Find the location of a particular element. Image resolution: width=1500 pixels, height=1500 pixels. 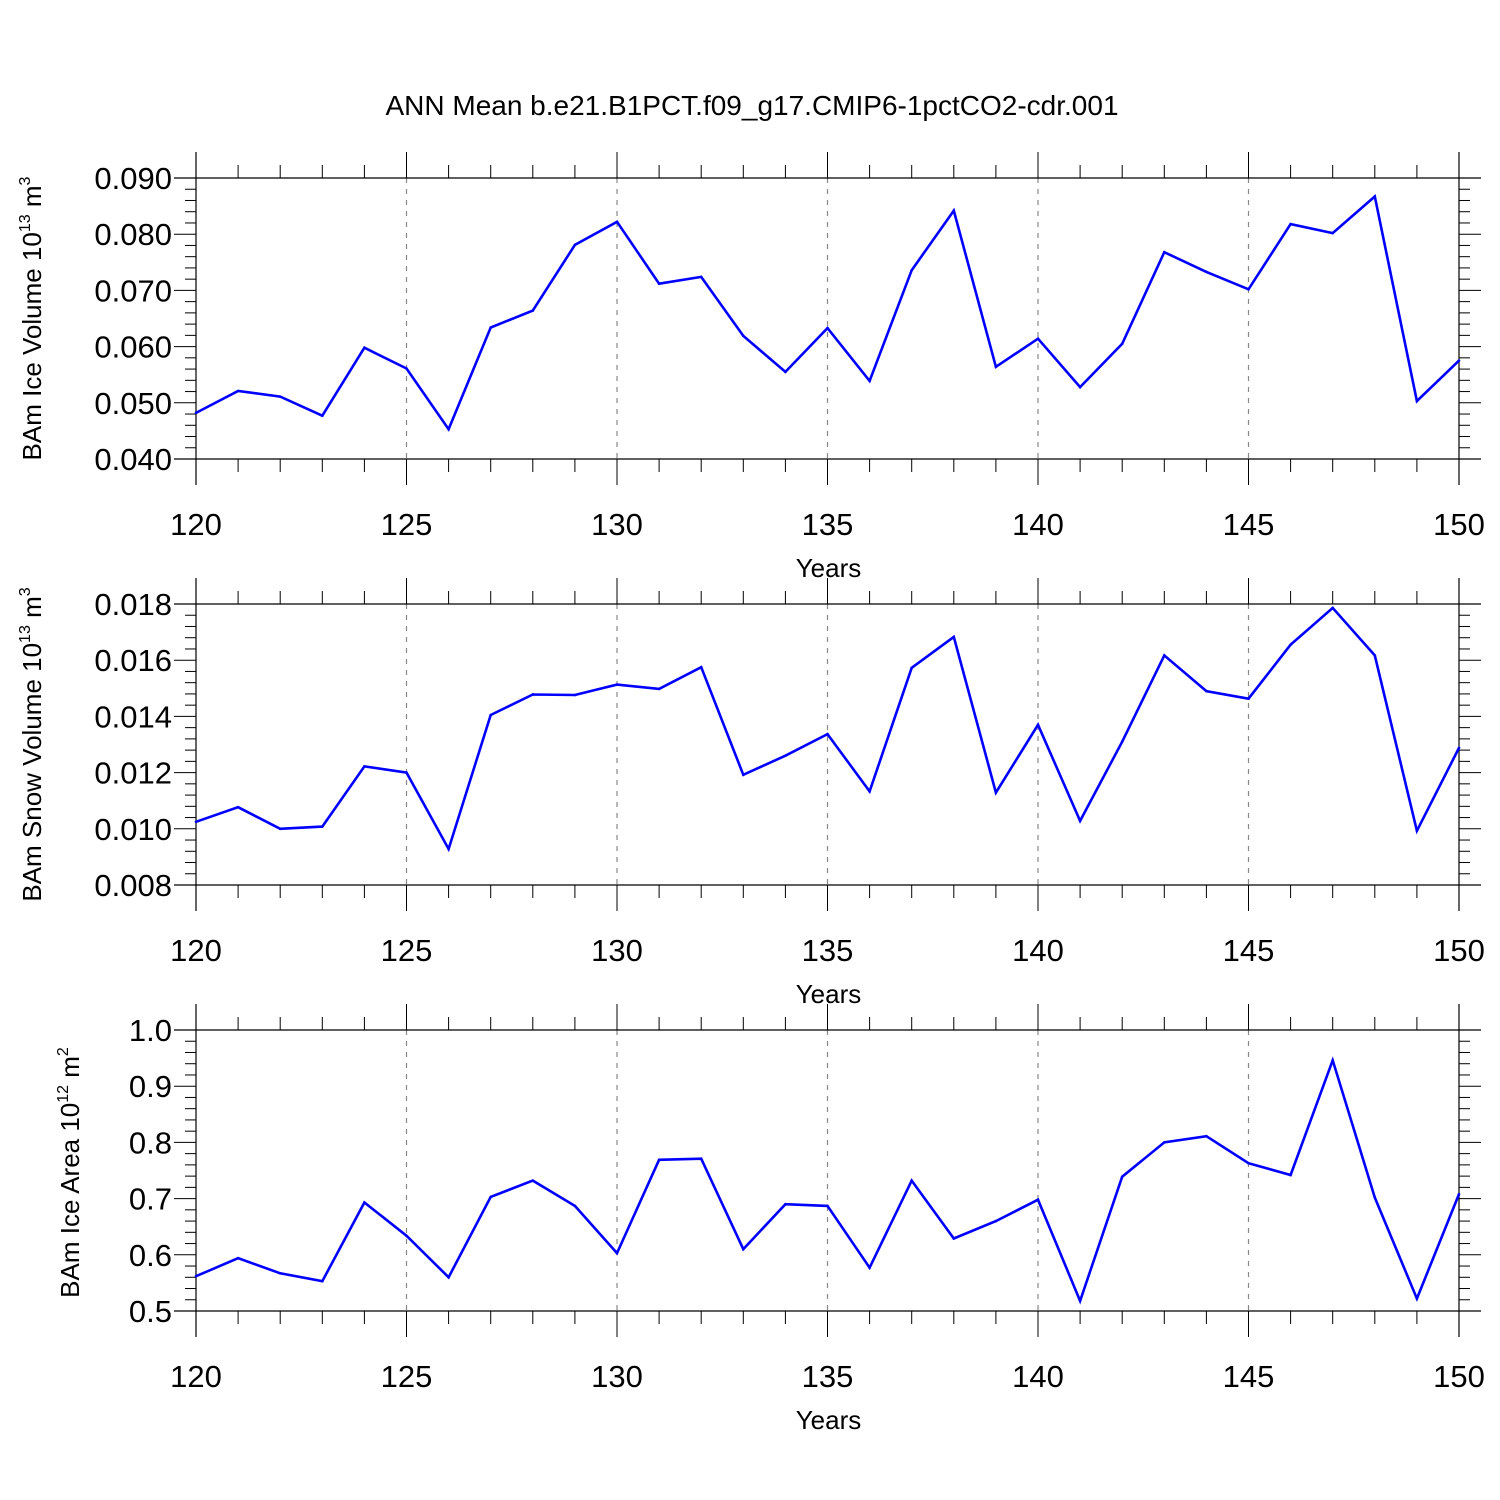

y-tick-label: 0.090 is located at coordinates (133, 178).